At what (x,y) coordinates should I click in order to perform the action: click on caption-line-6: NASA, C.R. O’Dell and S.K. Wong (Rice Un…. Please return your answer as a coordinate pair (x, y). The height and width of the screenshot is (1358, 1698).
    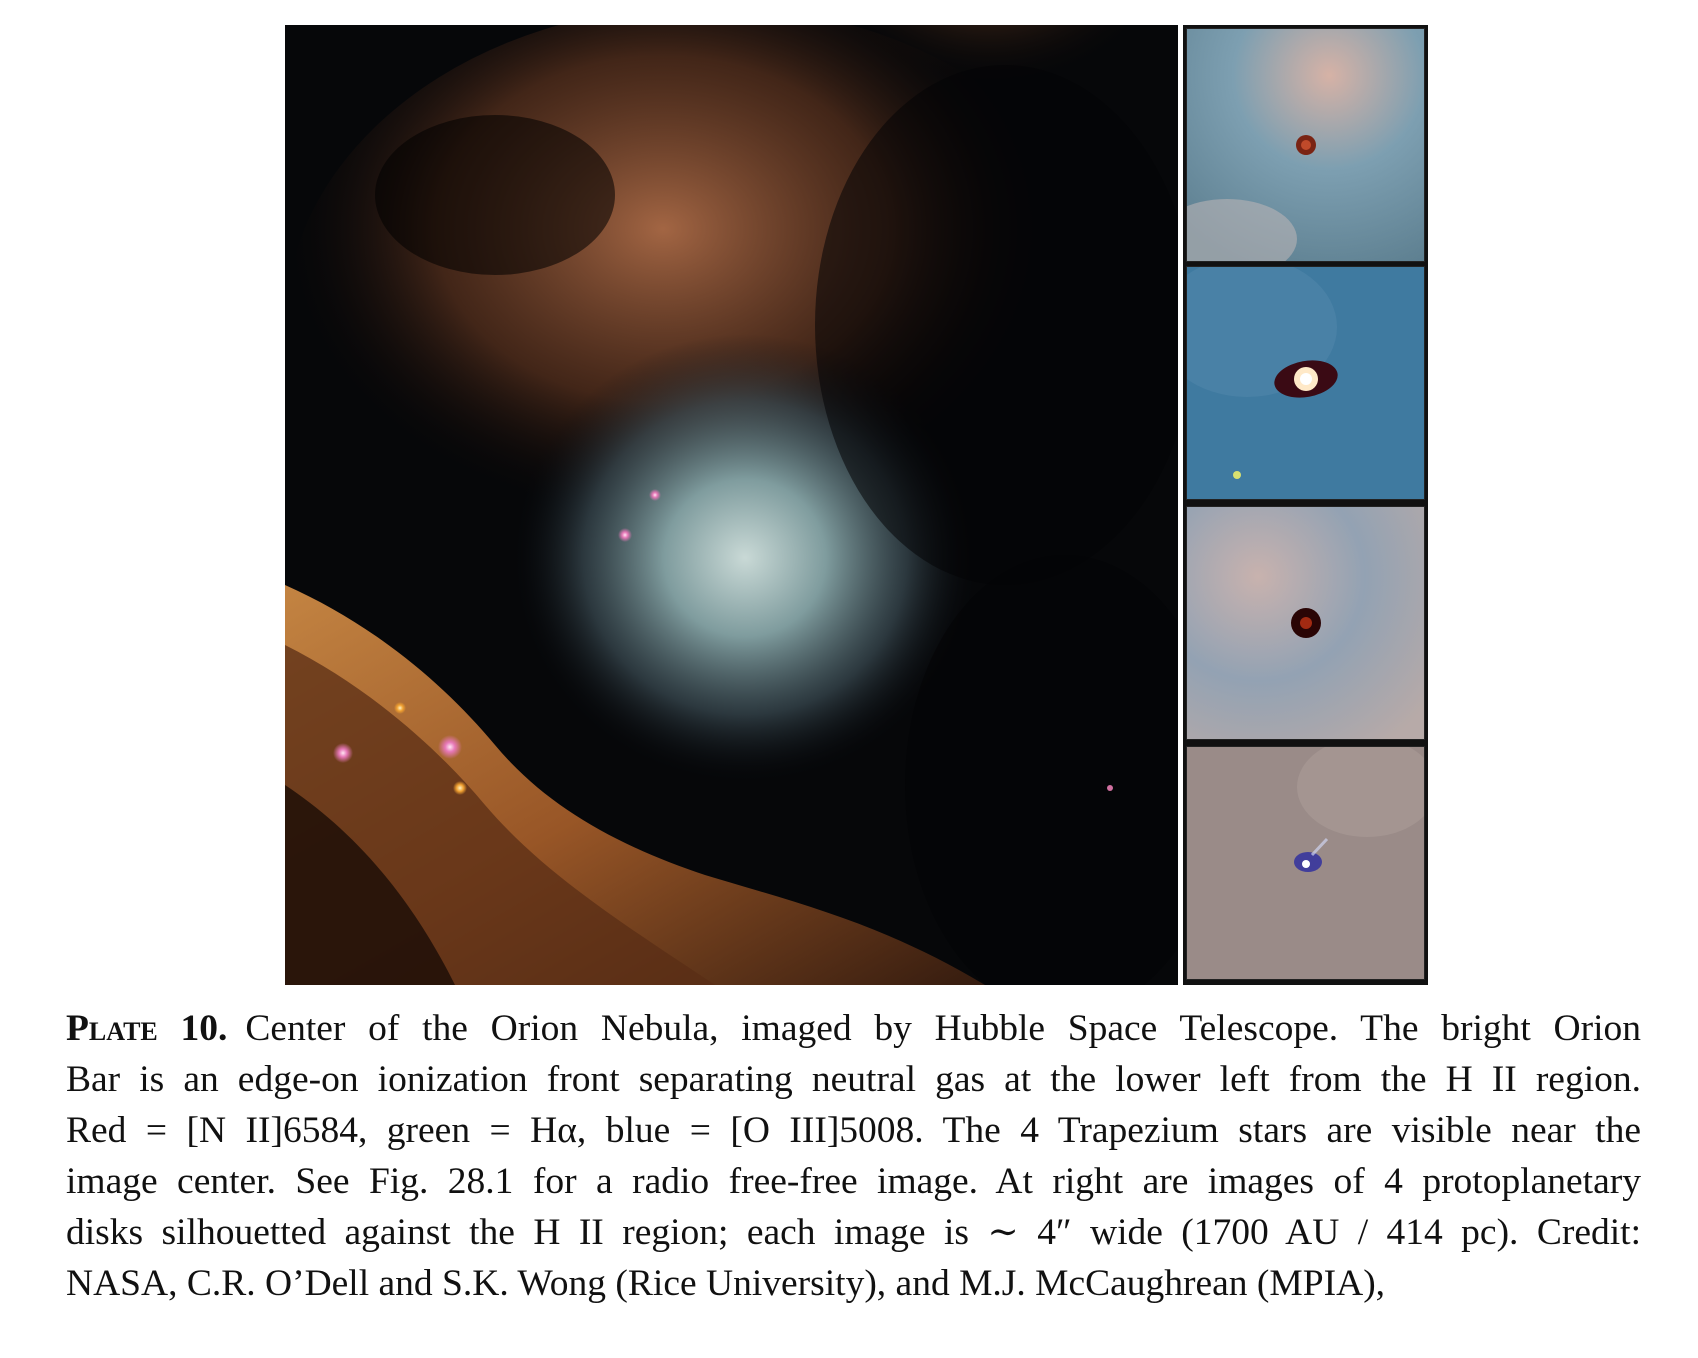
    Looking at the image, I should click on (726, 1283).